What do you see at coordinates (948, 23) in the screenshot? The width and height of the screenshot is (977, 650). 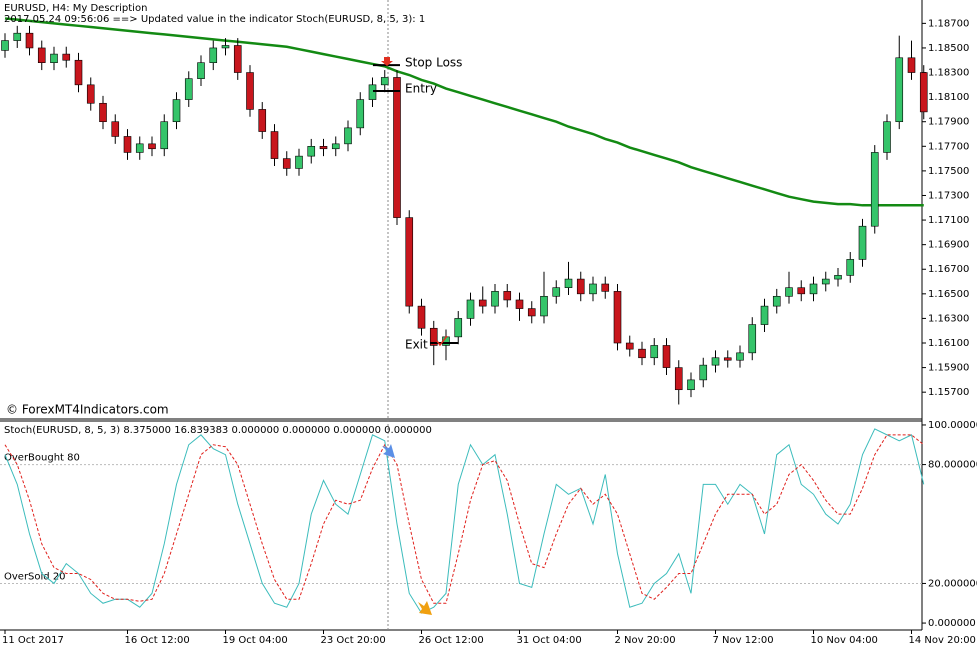 I see `y-tick-label: 1.18700` at bounding box center [948, 23].